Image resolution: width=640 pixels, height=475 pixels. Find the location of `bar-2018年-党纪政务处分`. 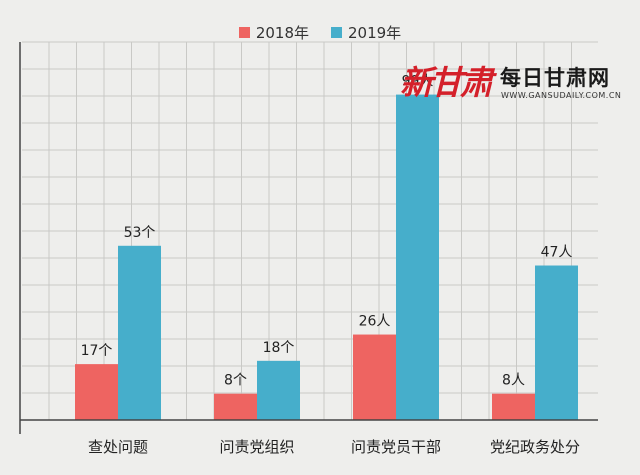

bar-2018年-党纪政务处分 is located at coordinates (513, 406).